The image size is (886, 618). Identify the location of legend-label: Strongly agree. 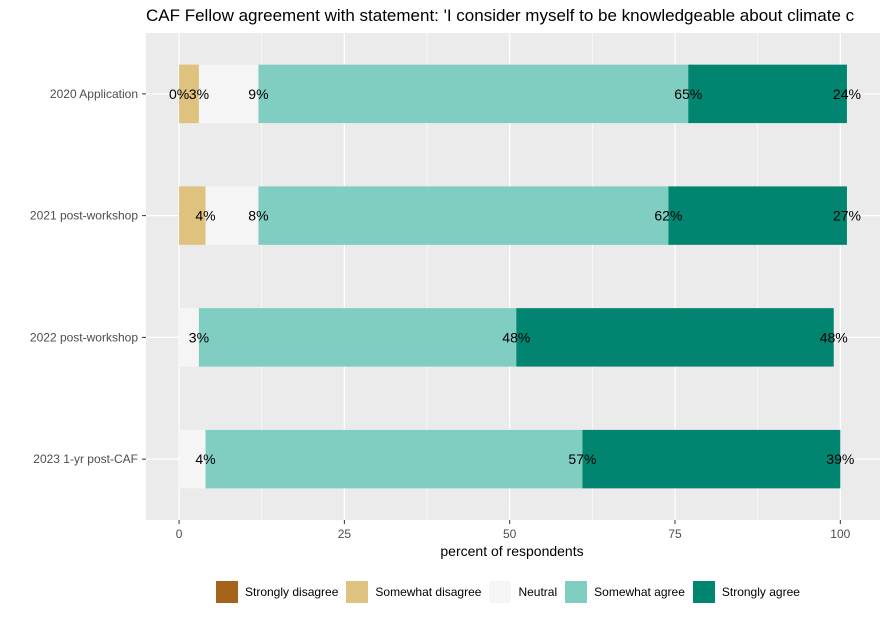
(760, 592).